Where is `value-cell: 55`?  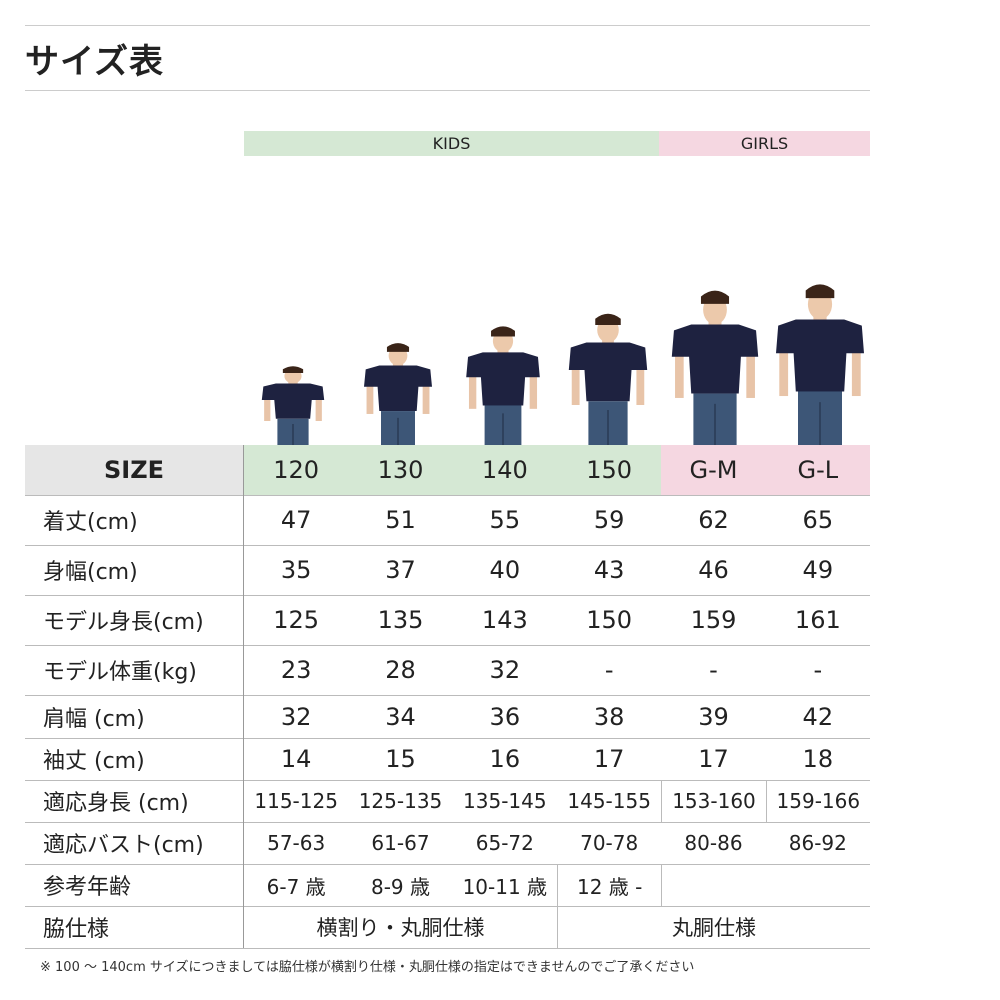
value-cell: 55 is located at coordinates (505, 520).